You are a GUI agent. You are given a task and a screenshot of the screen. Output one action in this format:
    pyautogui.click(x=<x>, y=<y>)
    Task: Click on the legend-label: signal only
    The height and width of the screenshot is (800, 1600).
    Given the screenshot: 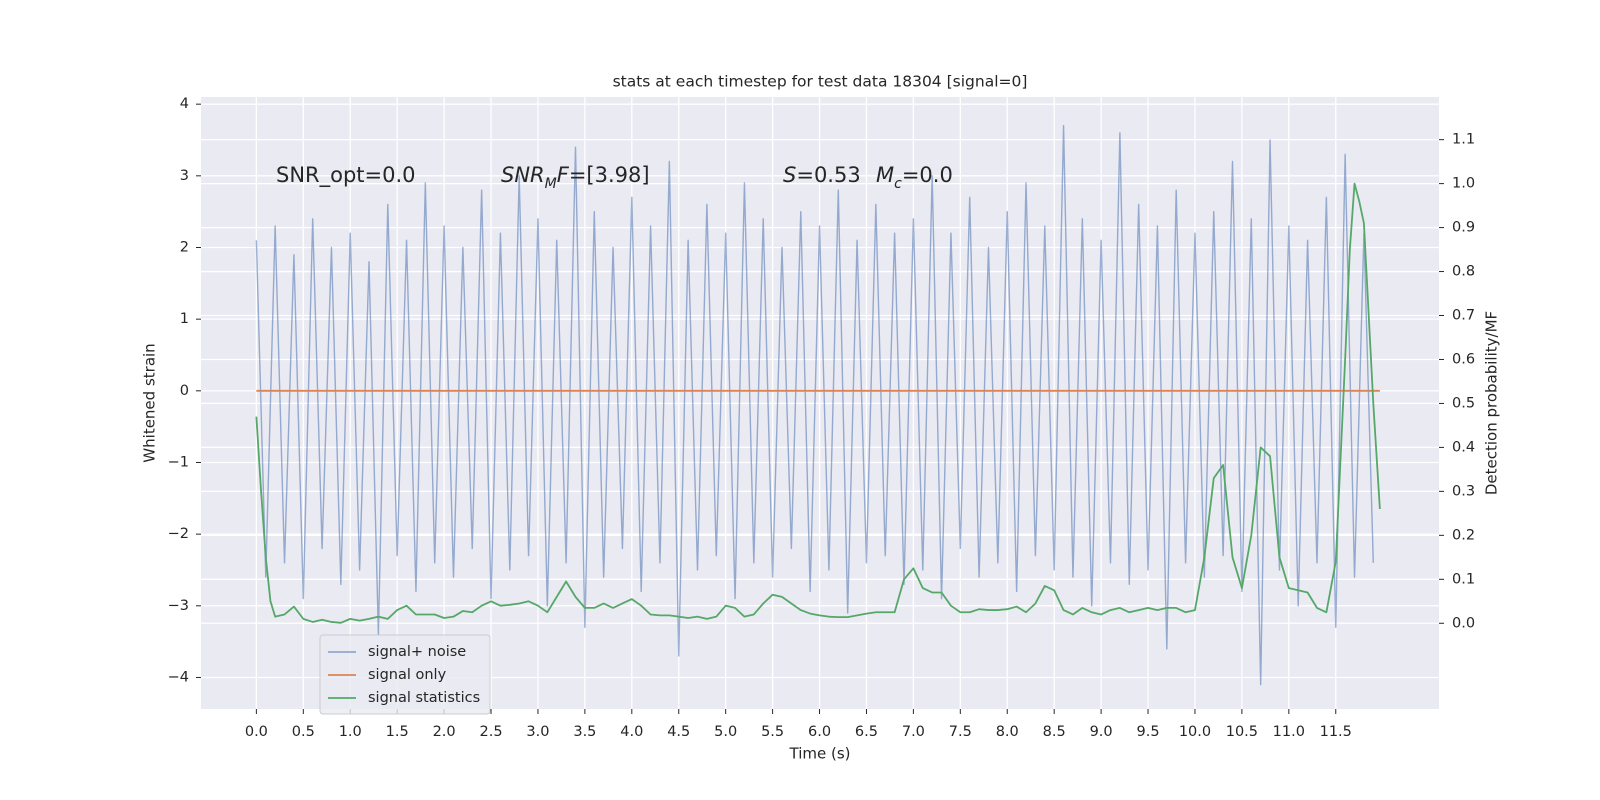 What is the action you would take?
    pyautogui.click(x=407, y=675)
    